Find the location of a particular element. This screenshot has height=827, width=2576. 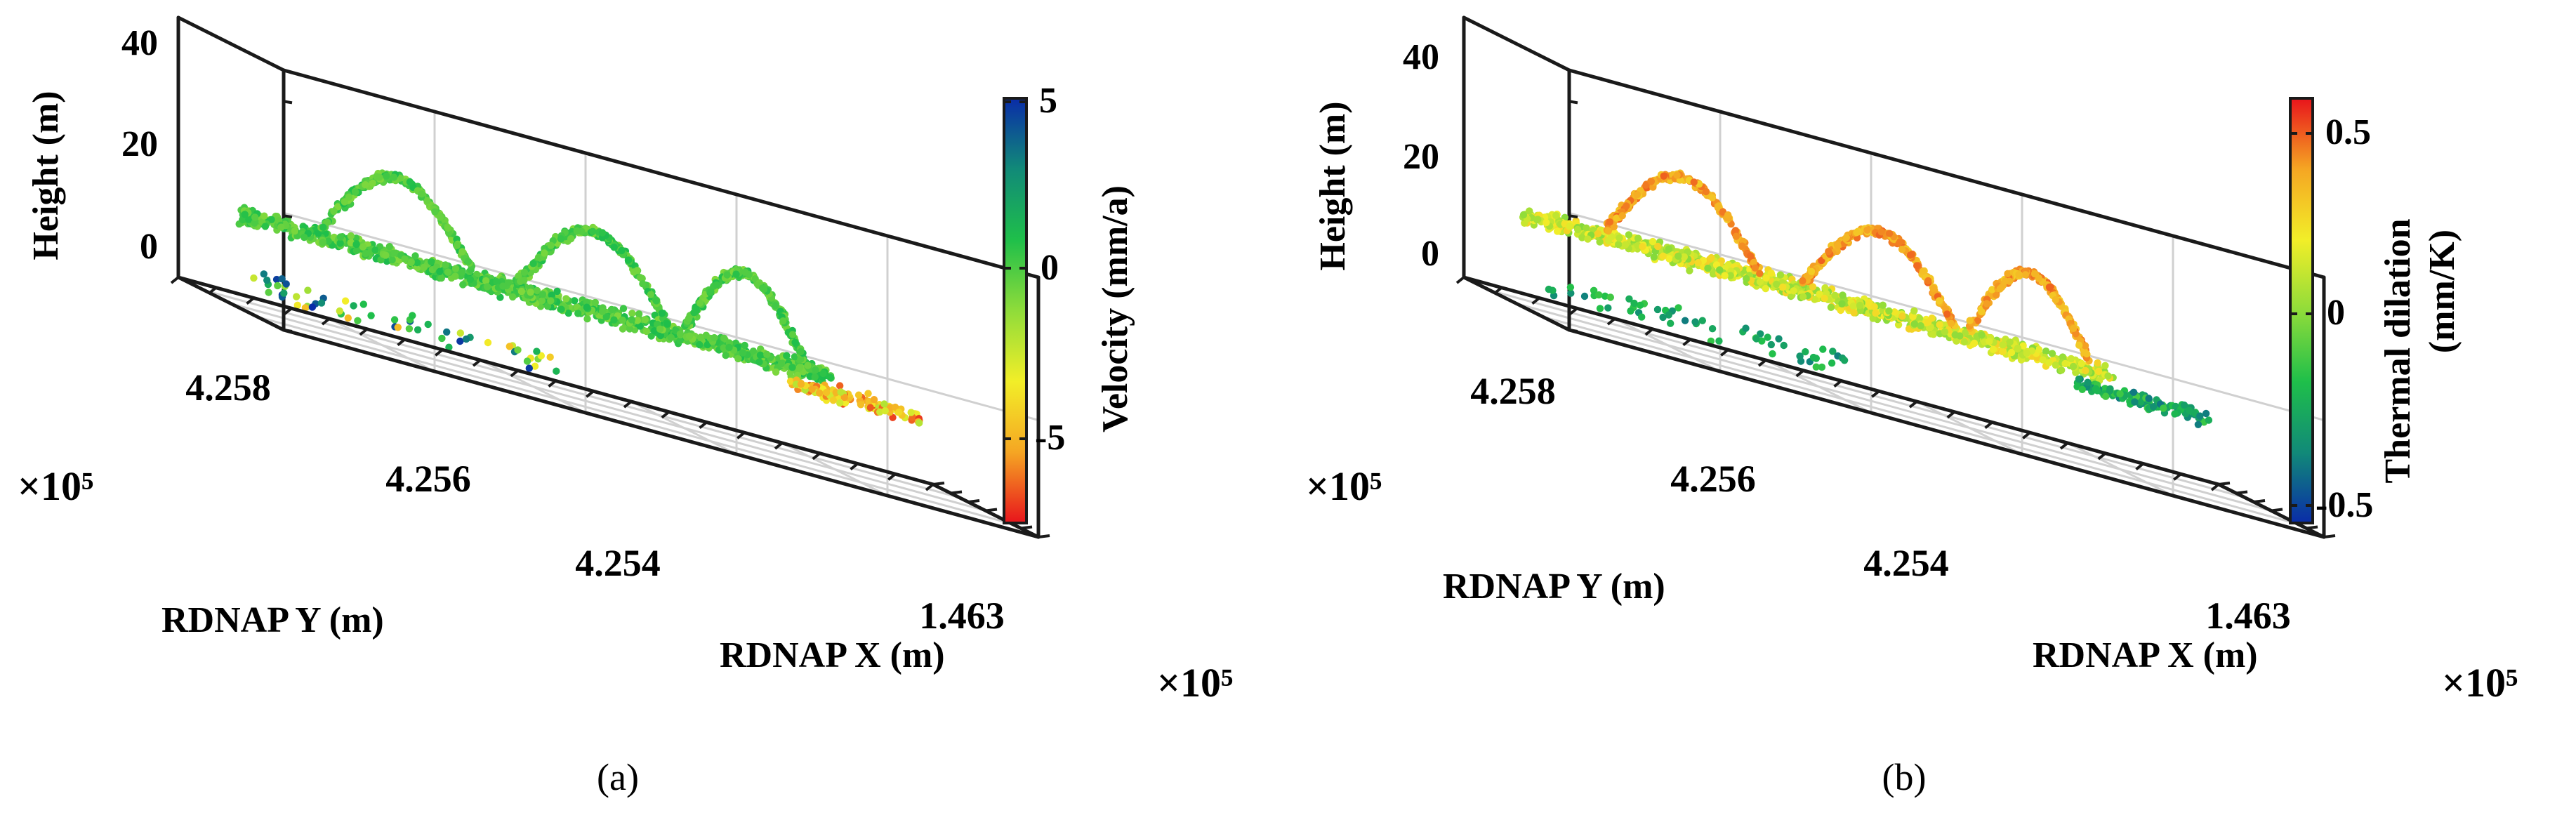

colorbar-a is located at coordinates (1015, 310).